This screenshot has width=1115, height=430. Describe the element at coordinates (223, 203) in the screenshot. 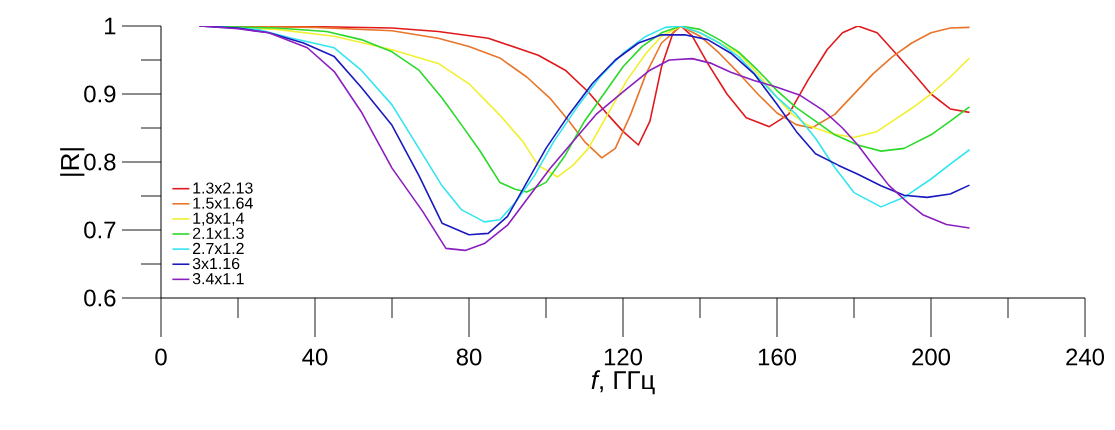

I see `legend-label: 1.5x1.64` at that location.